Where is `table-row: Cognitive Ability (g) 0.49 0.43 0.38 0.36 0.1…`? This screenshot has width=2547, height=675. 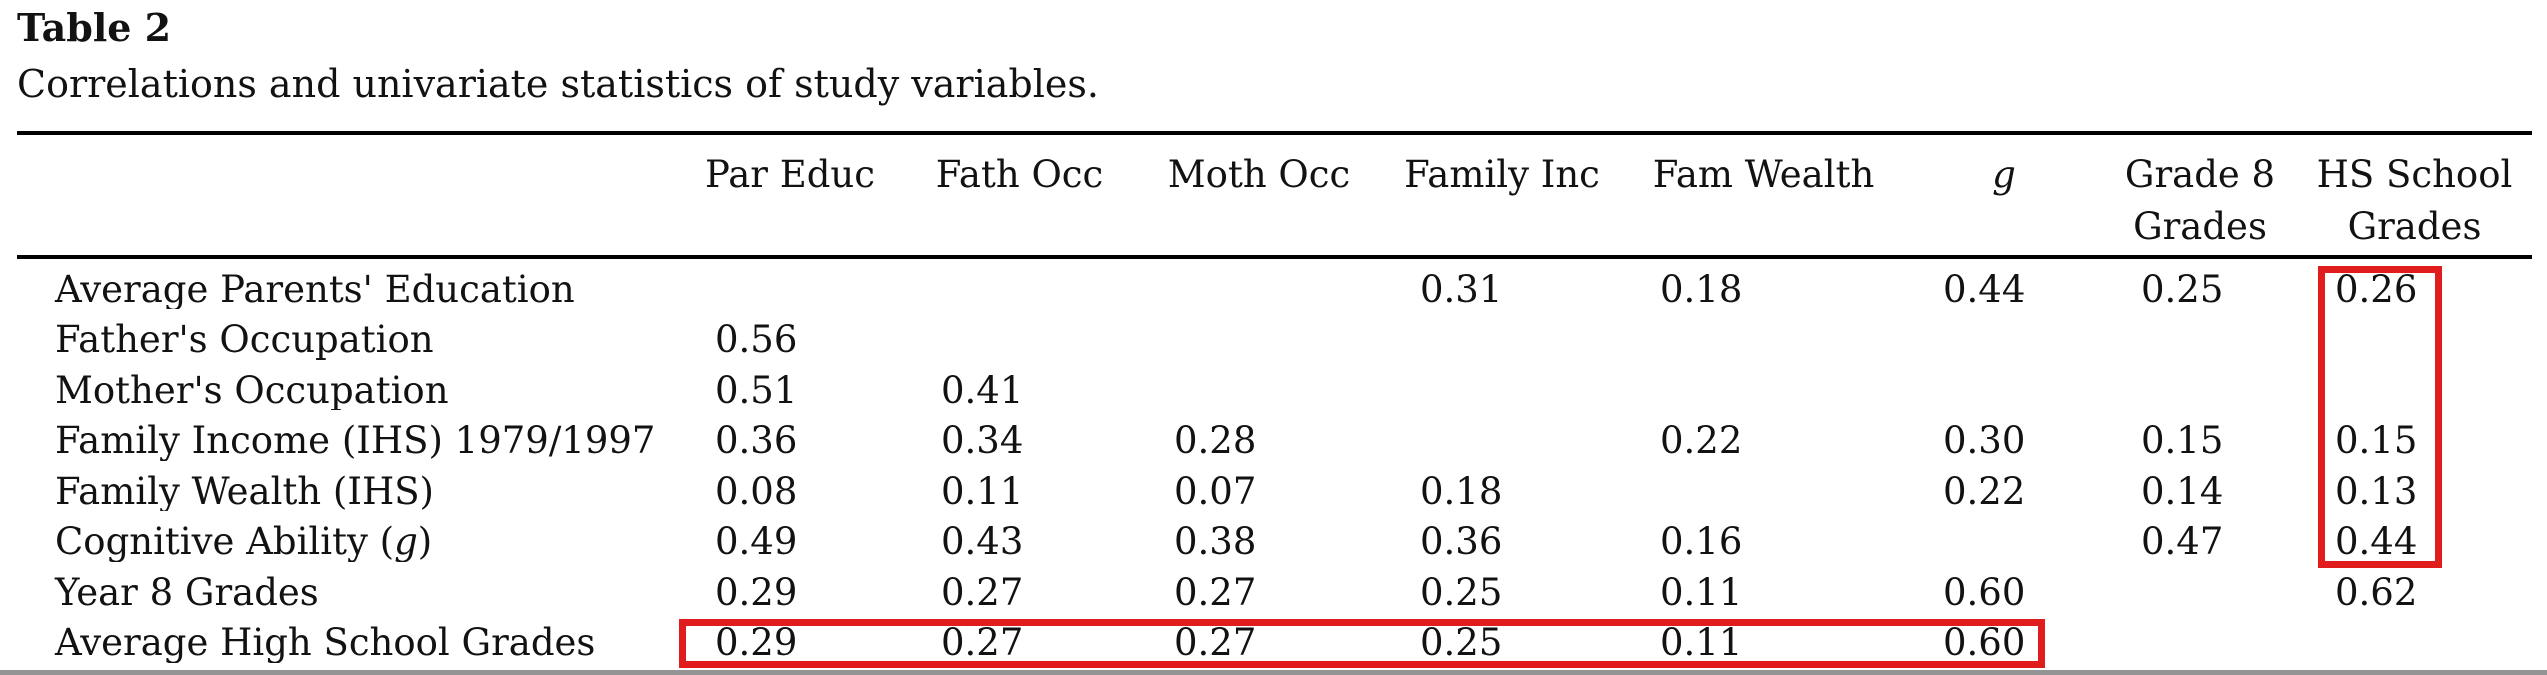 table-row: Cognitive Ability (g) 0.49 0.43 0.38 0.36 0.1… is located at coordinates (1274, 536).